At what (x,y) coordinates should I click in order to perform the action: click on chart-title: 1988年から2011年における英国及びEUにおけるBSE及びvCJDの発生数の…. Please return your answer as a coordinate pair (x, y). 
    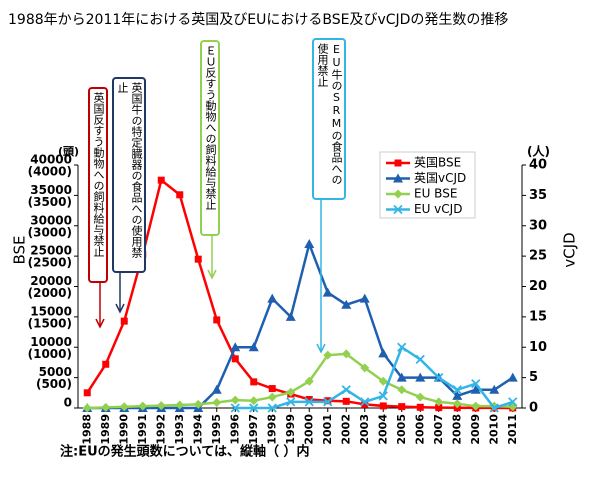
    Looking at the image, I should click on (258, 19).